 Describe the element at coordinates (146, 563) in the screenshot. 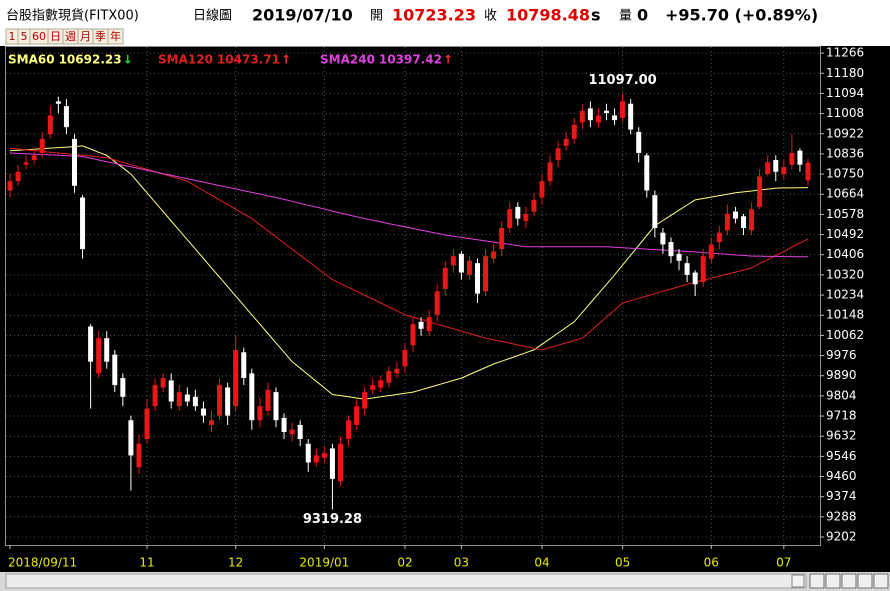

I see `x-tick-label: 11` at that location.